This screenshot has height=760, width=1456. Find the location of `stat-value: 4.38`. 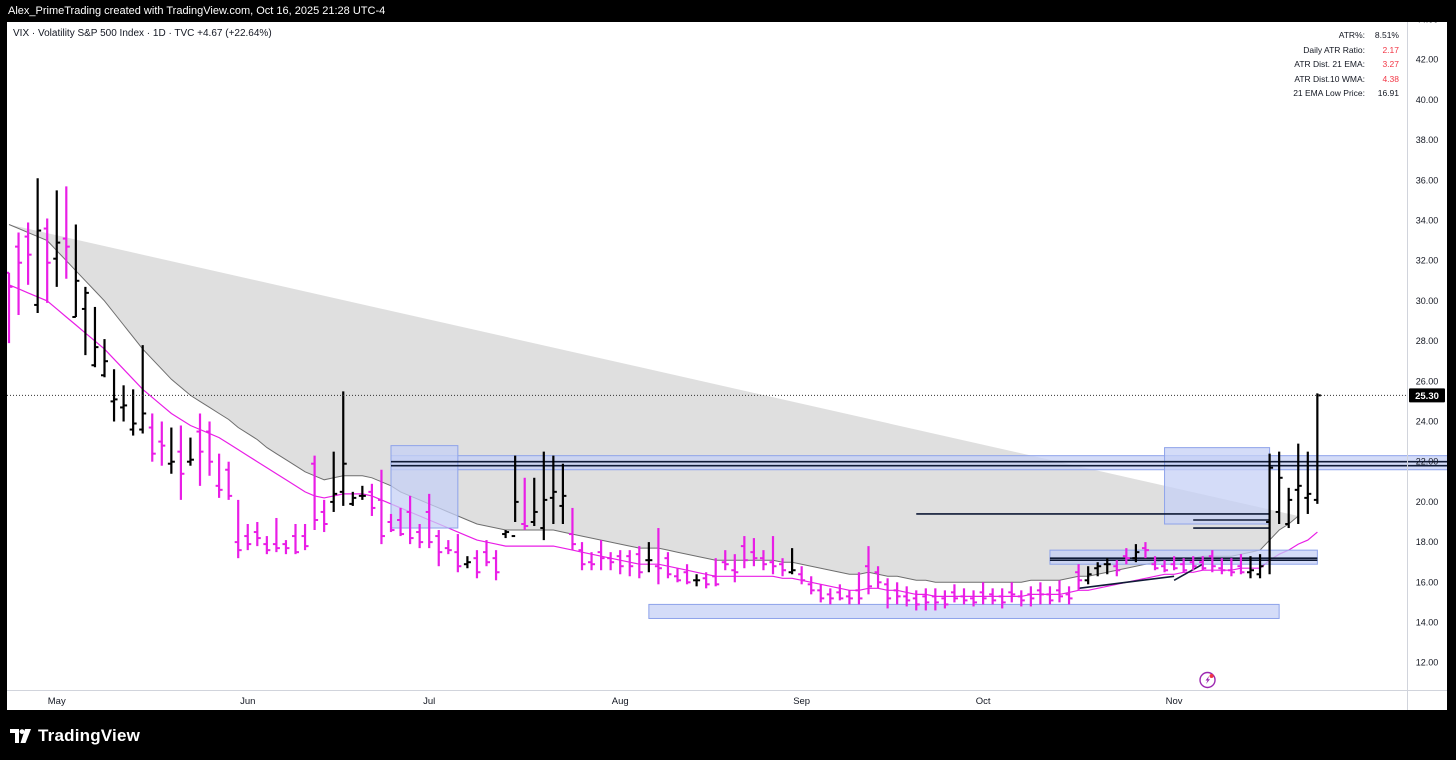

stat-value: 4.38 is located at coordinates (1390, 78).